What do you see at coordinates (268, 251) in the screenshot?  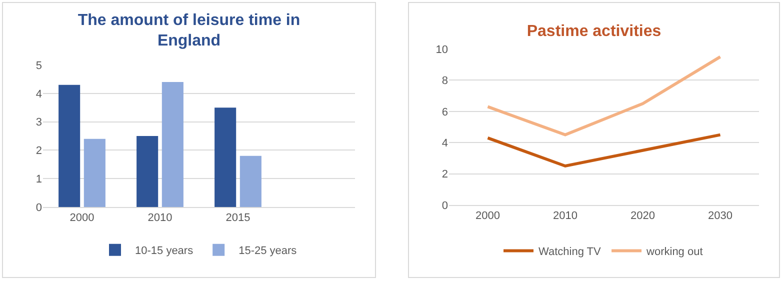 I see `legend-label: 15-25 years` at bounding box center [268, 251].